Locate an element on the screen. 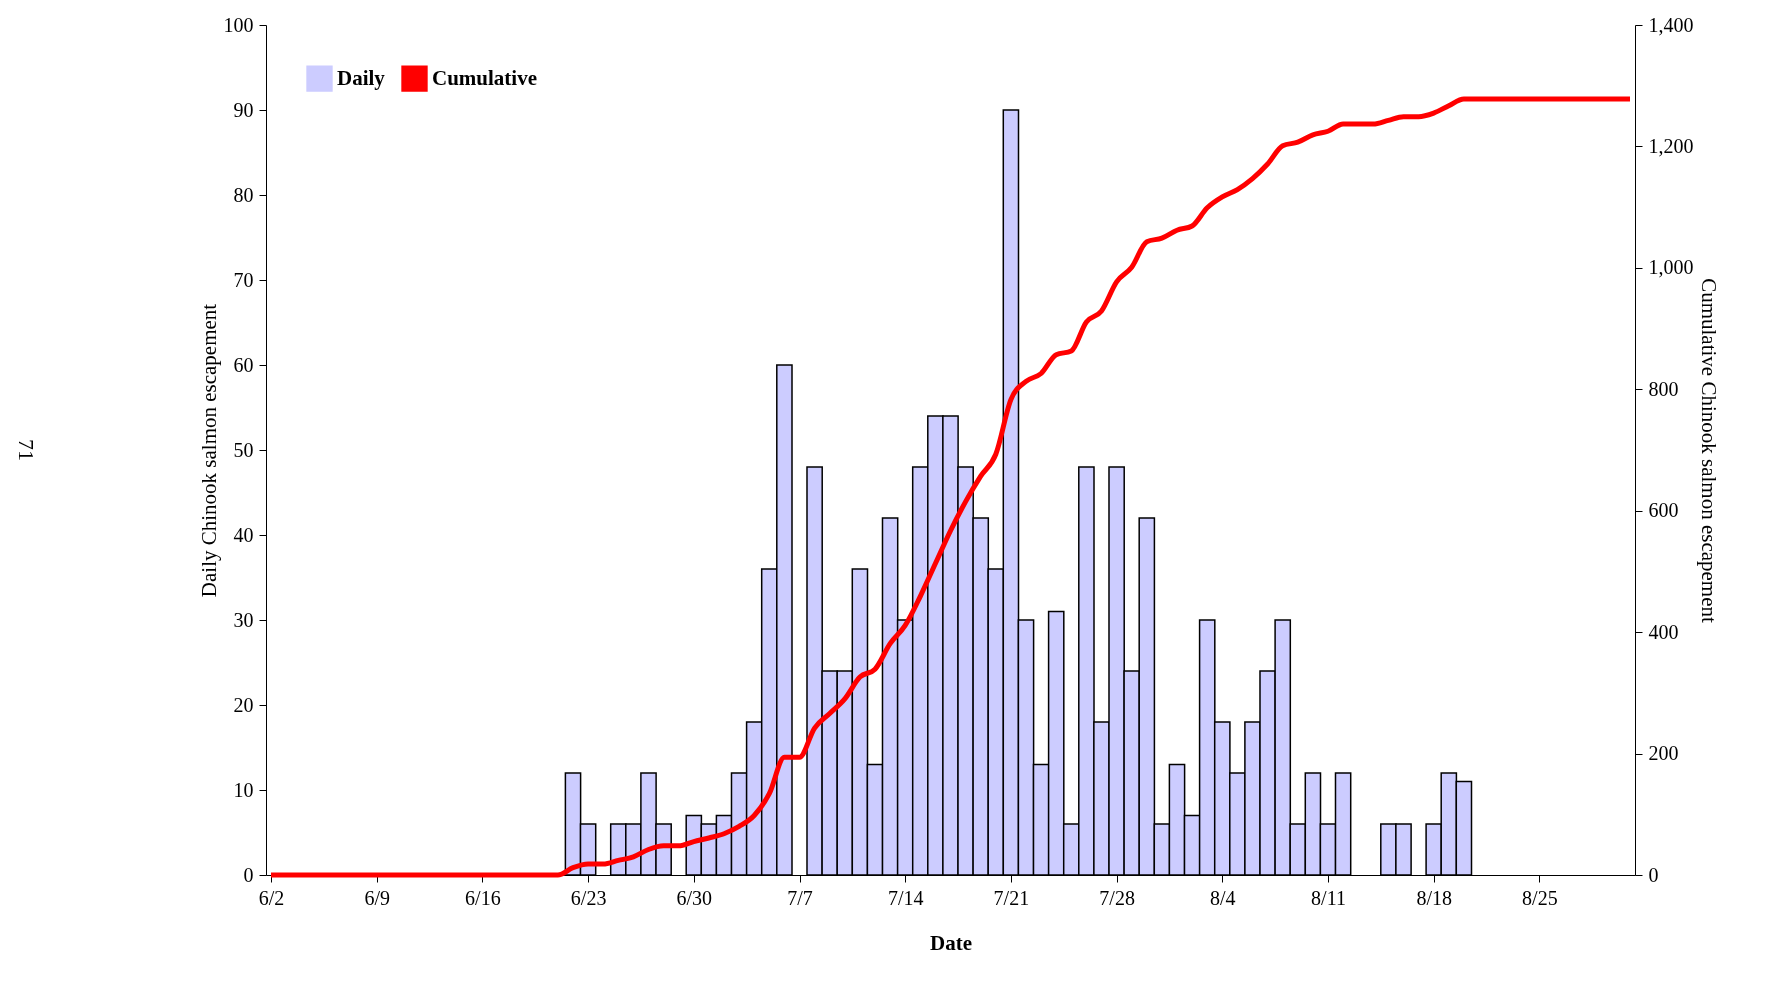  y-tick-label: 20 is located at coordinates (243, 704).